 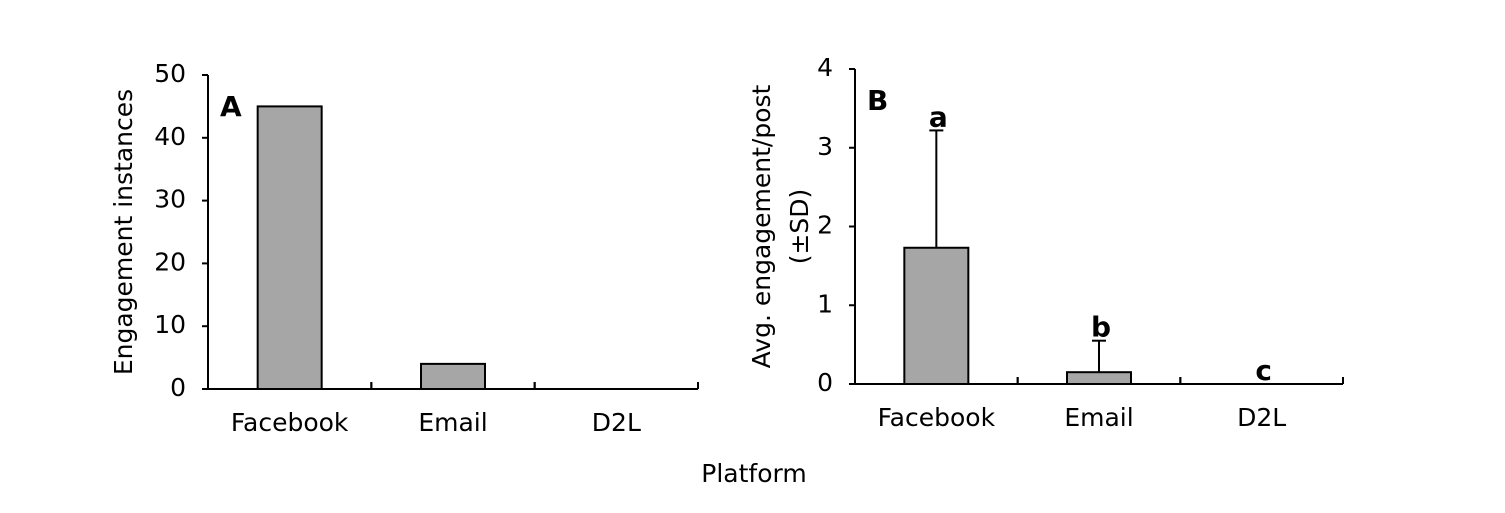 What do you see at coordinates (825, 303) in the screenshot?
I see `y-tick-label: 1` at bounding box center [825, 303].